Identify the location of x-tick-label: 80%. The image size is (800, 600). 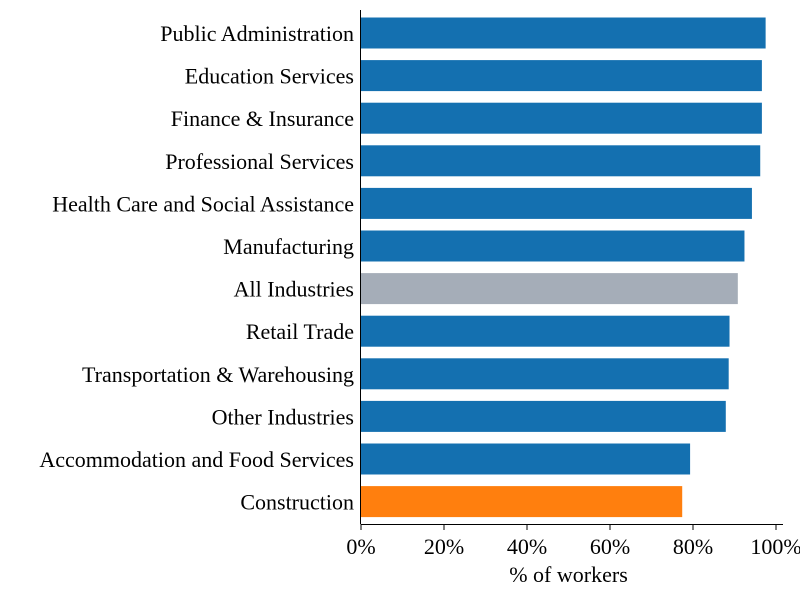
(693, 546).